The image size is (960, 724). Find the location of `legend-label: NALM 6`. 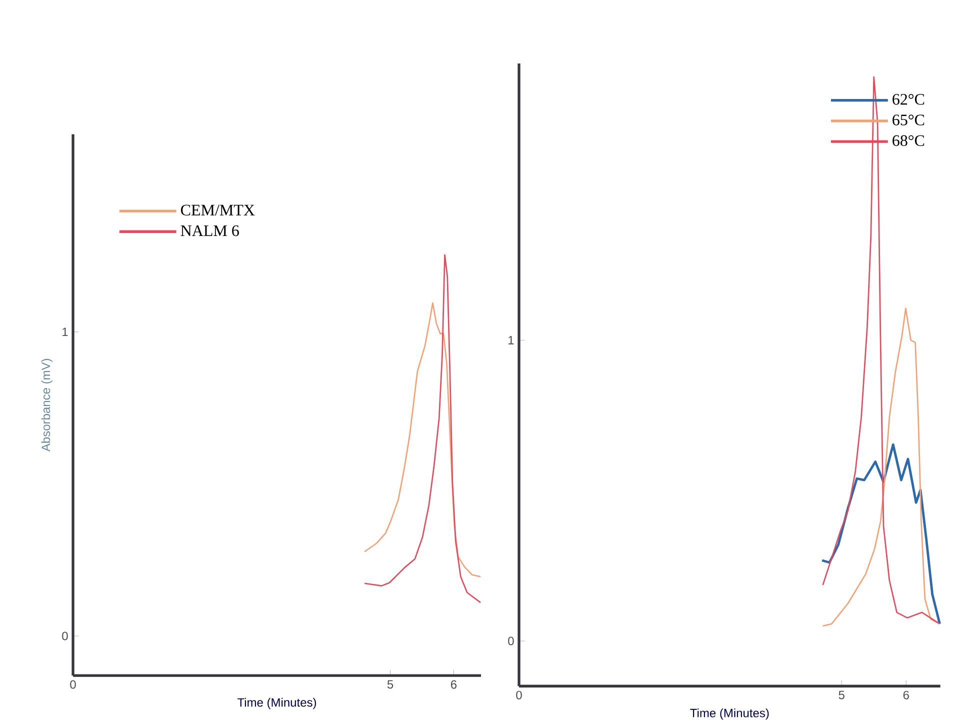

legend-label: NALM 6 is located at coordinates (209, 230).